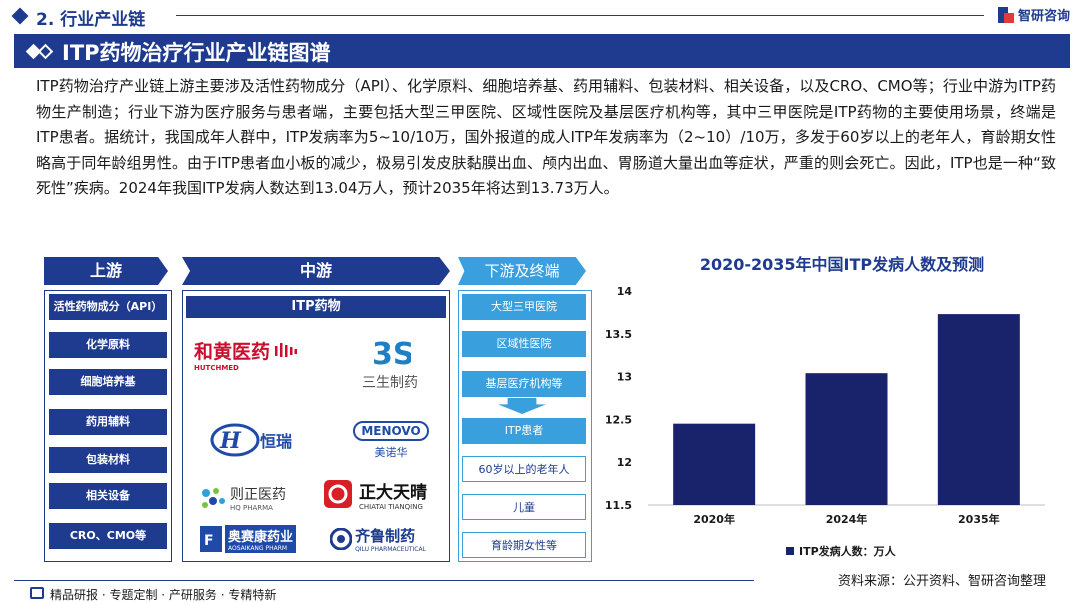 The height and width of the screenshot is (603, 1080). What do you see at coordinates (393, 492) in the screenshot?
I see `company-name: 正大天晴` at bounding box center [393, 492].